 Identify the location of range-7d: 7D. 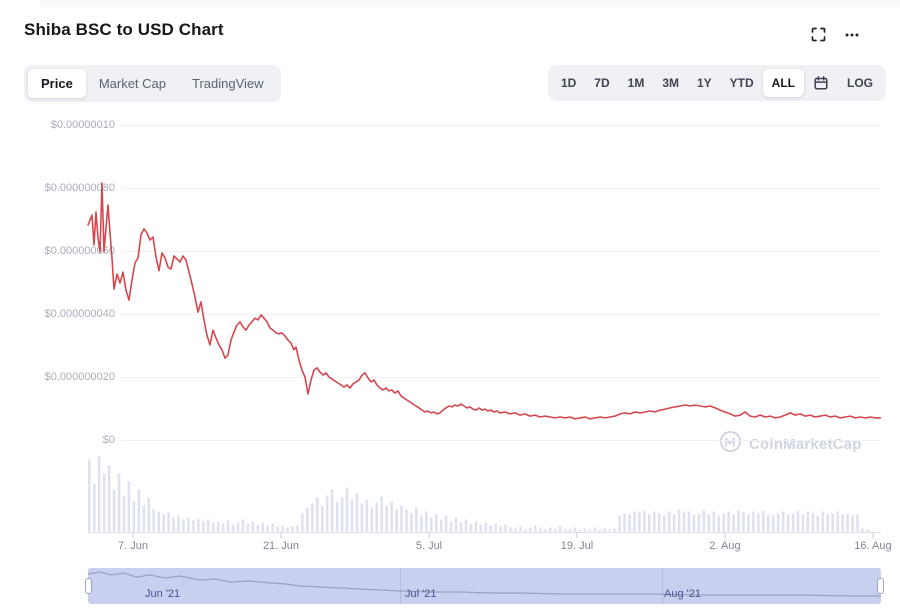
(601, 83).